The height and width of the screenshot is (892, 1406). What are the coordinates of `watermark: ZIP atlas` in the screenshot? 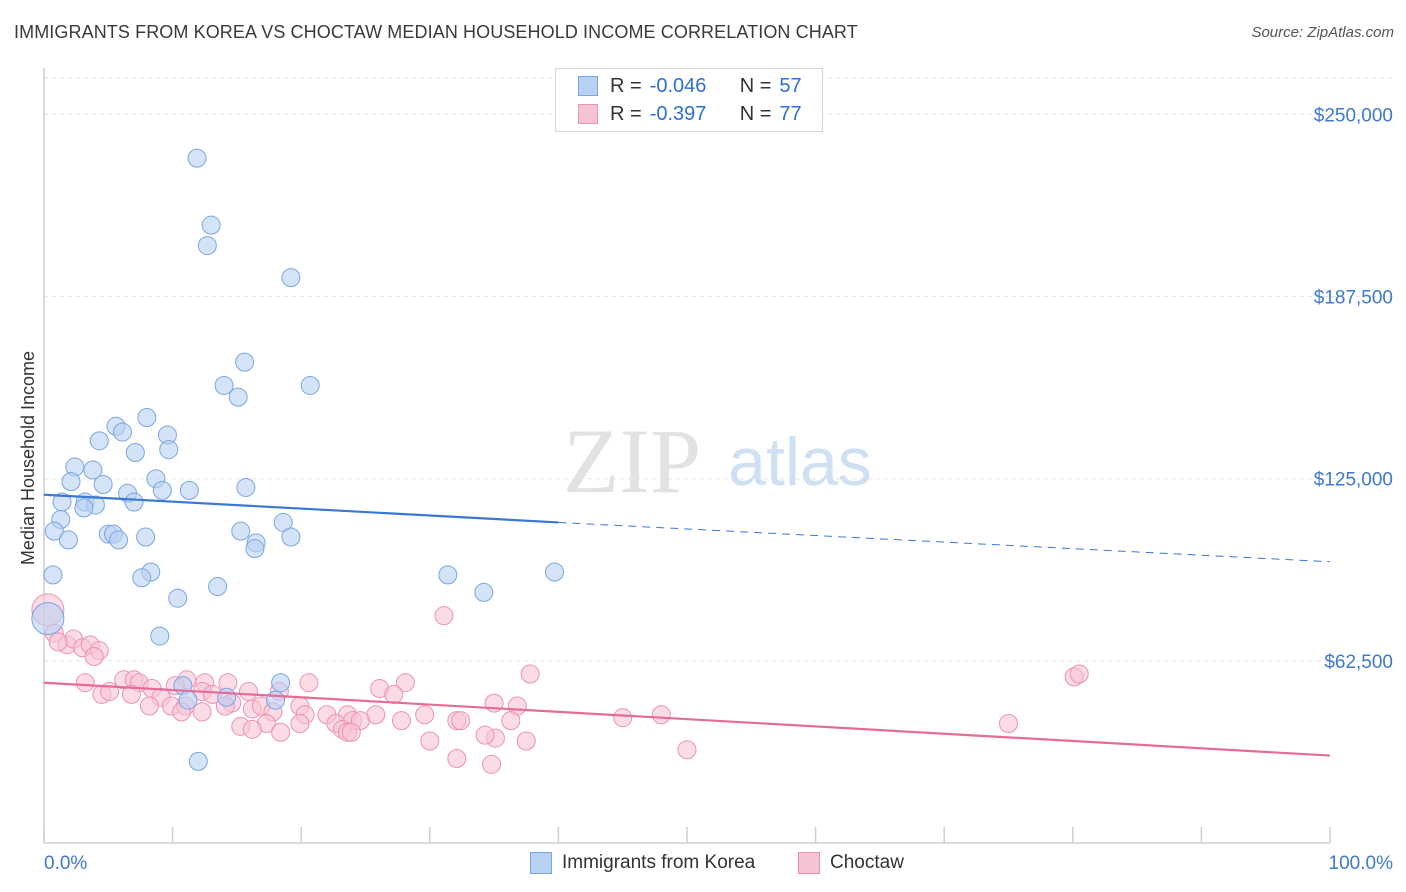 It's located at (717, 461).